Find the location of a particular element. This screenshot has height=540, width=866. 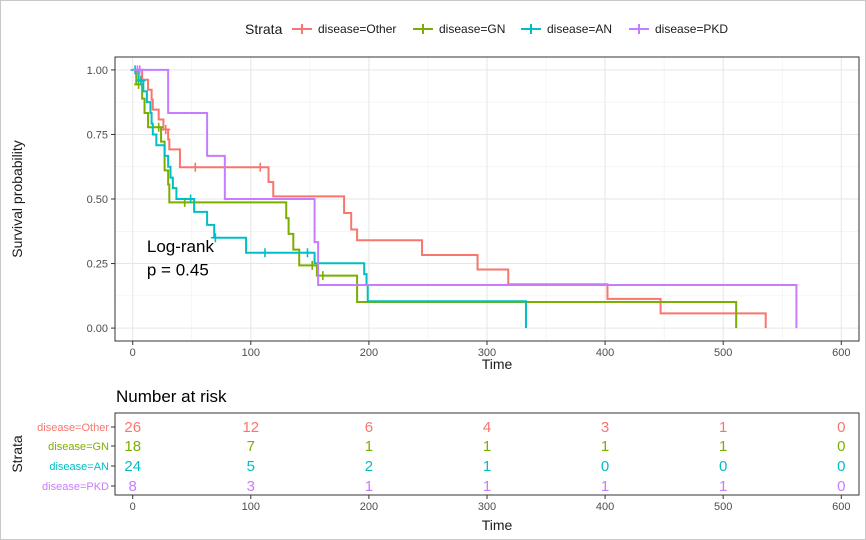

risk-count-gn: 0 is located at coordinates (841, 446).